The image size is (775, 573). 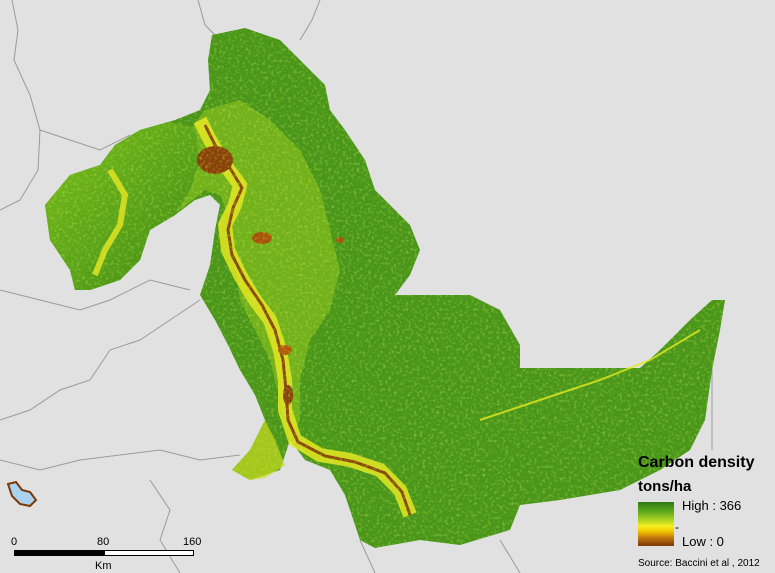 I want to click on legend-mid-mark: -, so click(x=677, y=527).